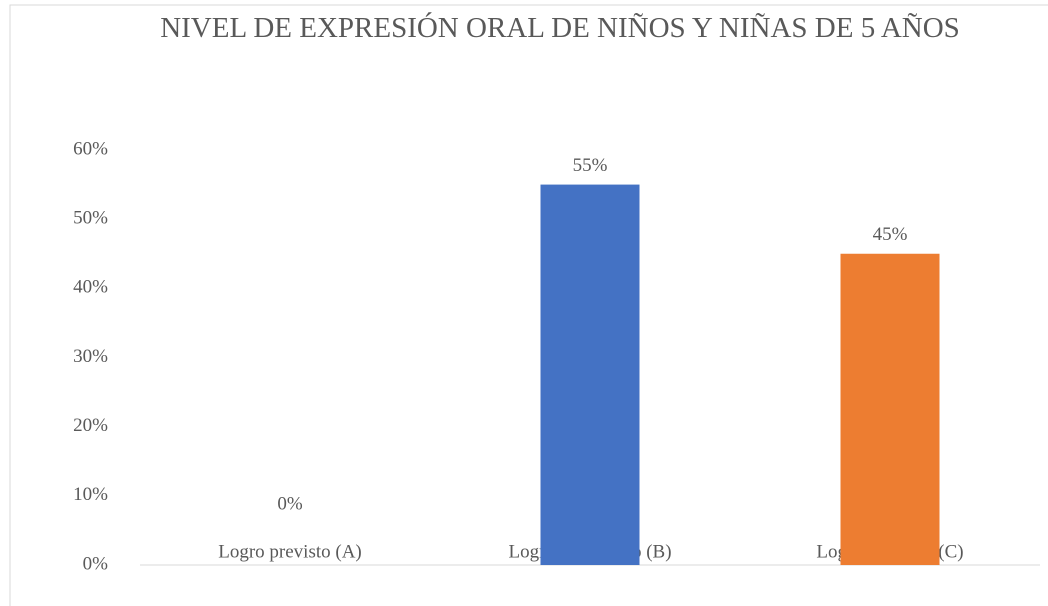 The height and width of the screenshot is (606, 1048). Describe the element at coordinates (90, 494) in the screenshot. I see `y-tick-label: 10%` at that location.